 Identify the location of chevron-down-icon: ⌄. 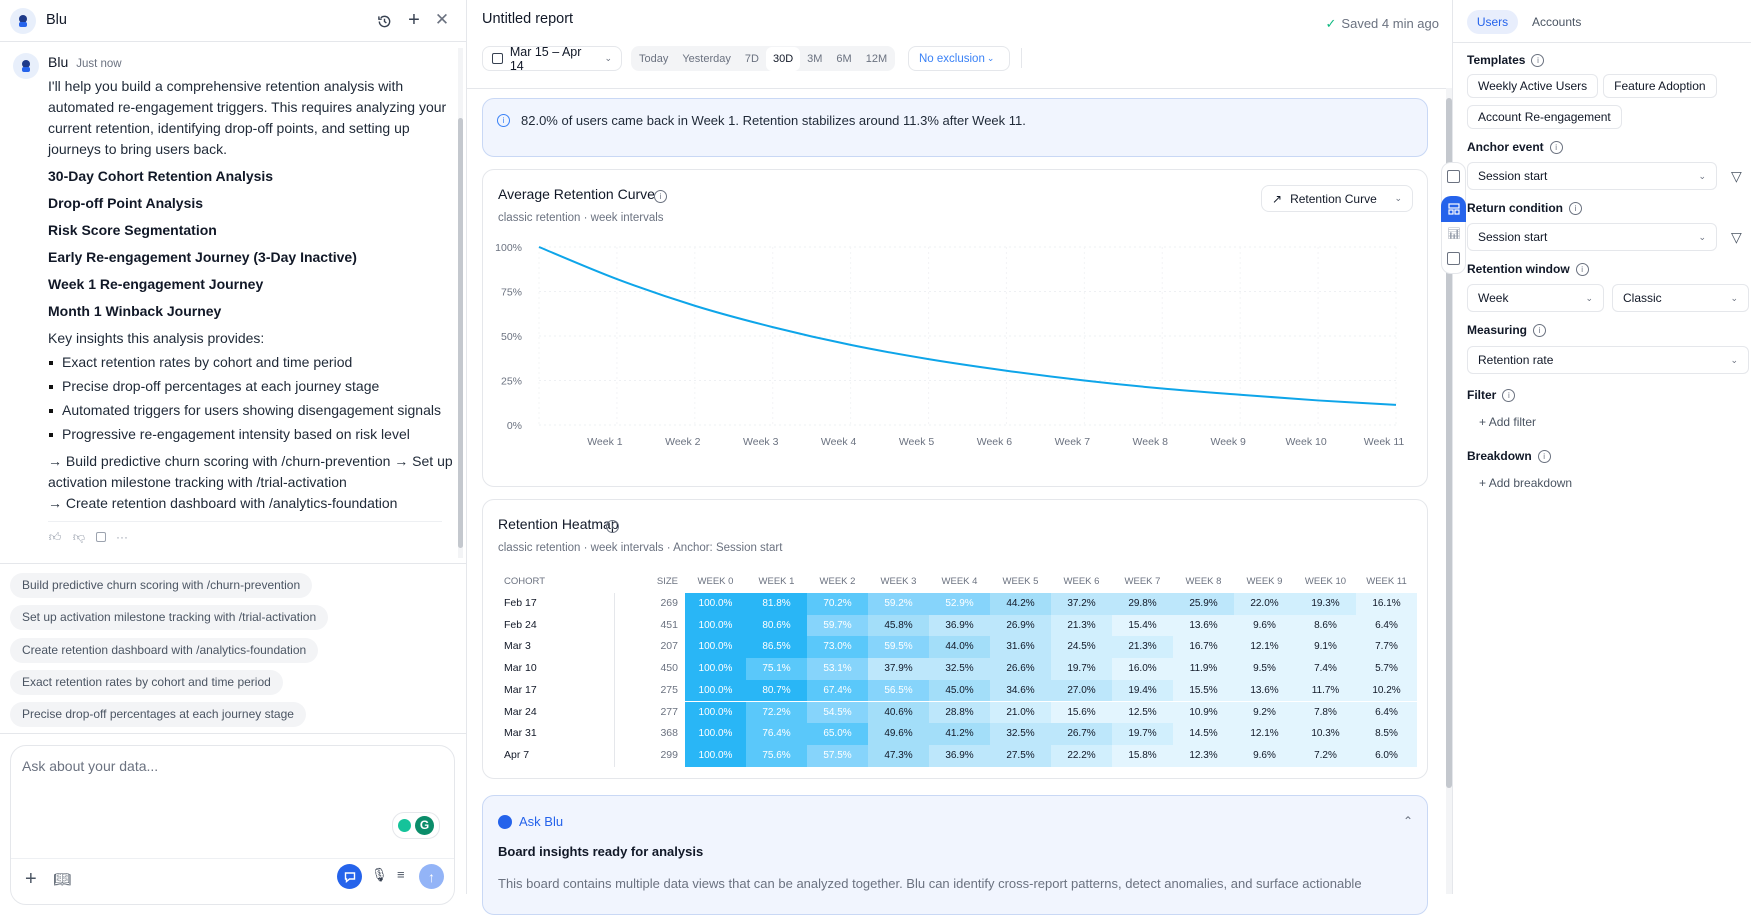
(608, 58).